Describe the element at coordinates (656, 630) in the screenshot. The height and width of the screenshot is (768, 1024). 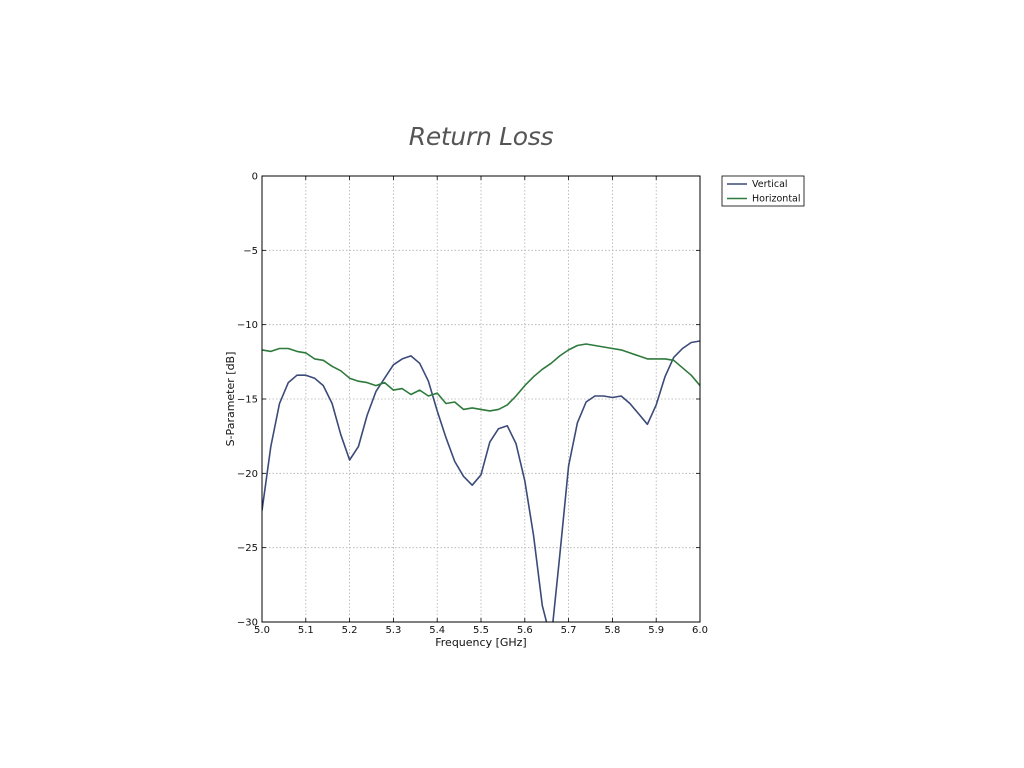
I see `x-tick-label: 5.9` at that location.